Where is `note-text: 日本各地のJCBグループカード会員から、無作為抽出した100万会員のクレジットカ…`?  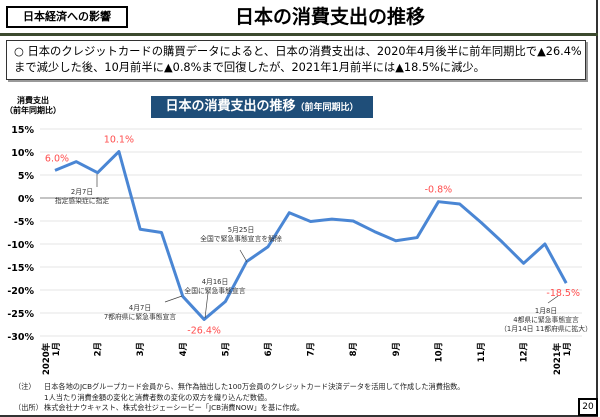 note-text: 日本各地のJCBグループカード会員から、無作為抽出した100万会員のクレジットカ… is located at coordinates (254, 386).